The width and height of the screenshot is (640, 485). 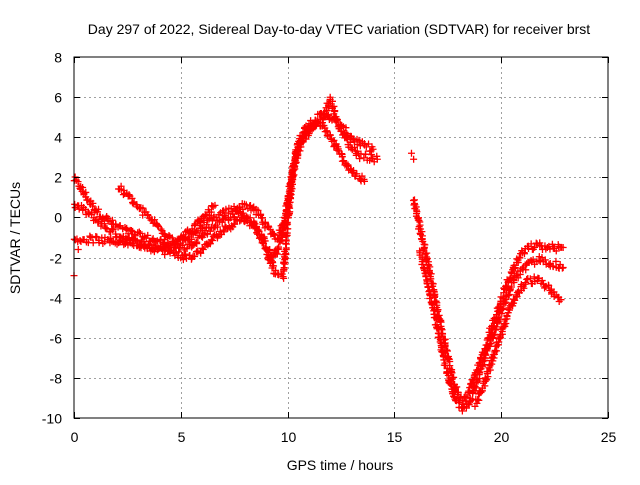 What do you see at coordinates (75, 437) in the screenshot?
I see `x-tick-label: 0` at bounding box center [75, 437].